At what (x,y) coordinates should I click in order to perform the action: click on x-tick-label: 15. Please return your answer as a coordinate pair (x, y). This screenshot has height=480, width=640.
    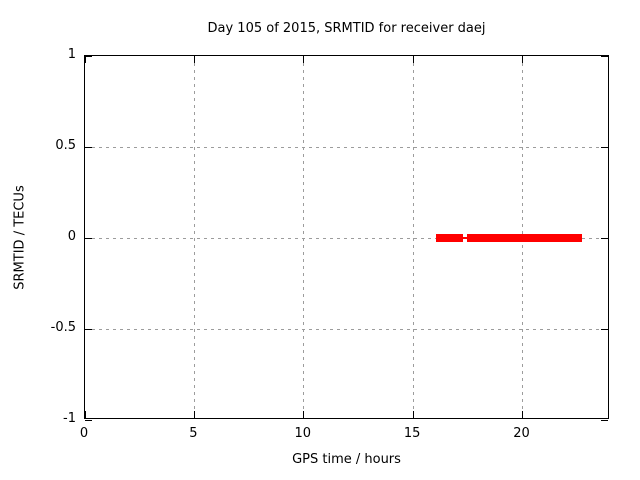
    Looking at the image, I should click on (412, 433).